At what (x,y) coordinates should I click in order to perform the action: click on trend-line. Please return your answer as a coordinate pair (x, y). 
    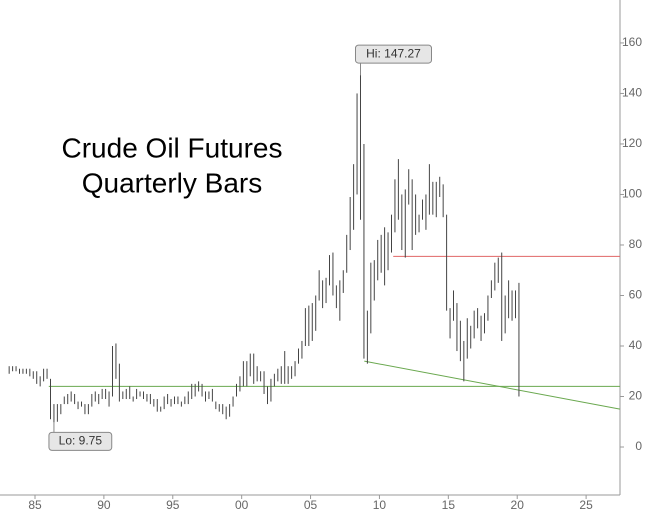
    Looking at the image, I should click on (492, 385).